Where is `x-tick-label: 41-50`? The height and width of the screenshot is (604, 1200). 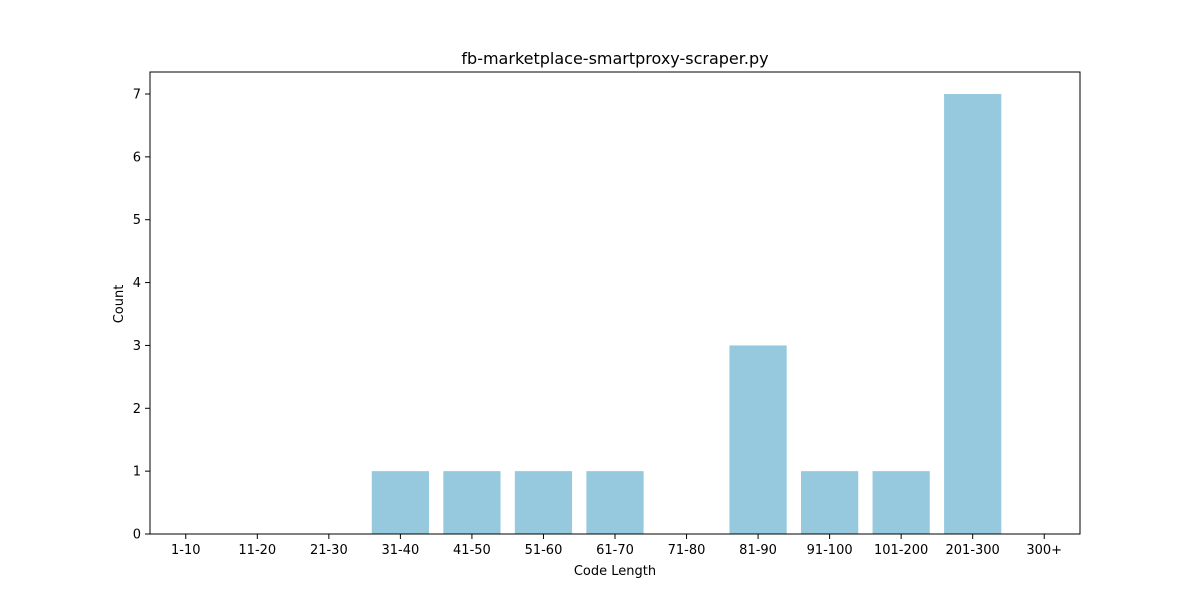
x-tick-label: 41-50 is located at coordinates (472, 550).